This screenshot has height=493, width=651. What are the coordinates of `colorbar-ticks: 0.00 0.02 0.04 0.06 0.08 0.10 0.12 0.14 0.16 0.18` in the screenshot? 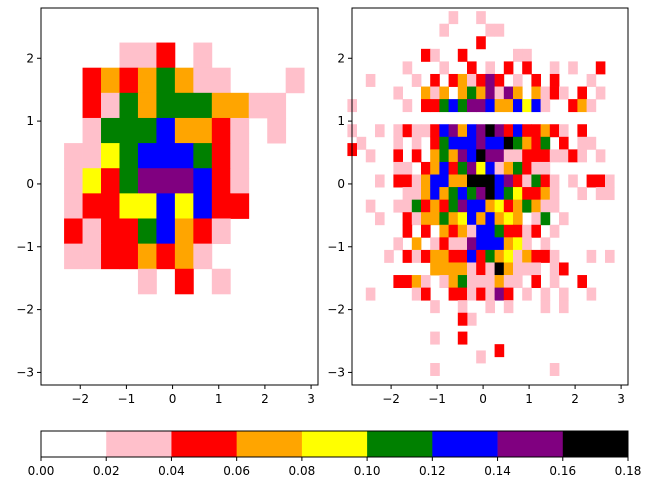 It's located at (335, 467).